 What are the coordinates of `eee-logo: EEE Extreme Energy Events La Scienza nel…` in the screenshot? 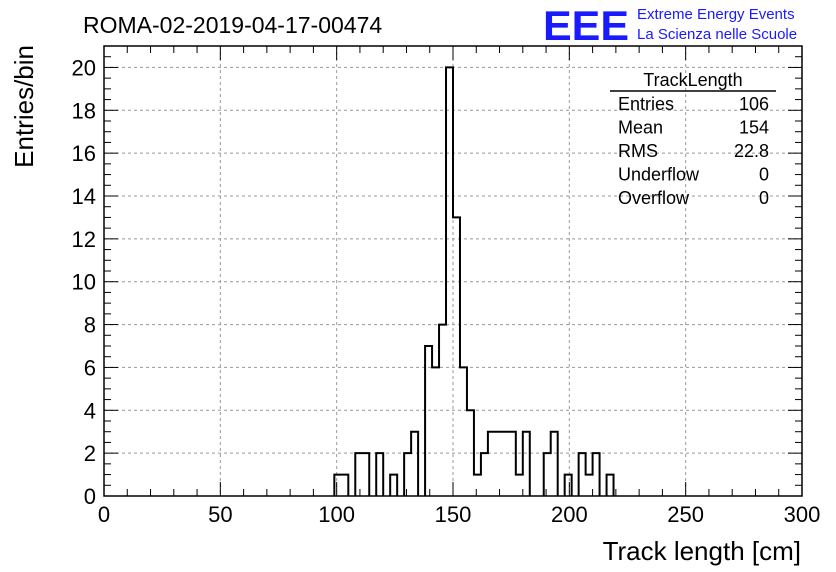 It's located at (670, 25).